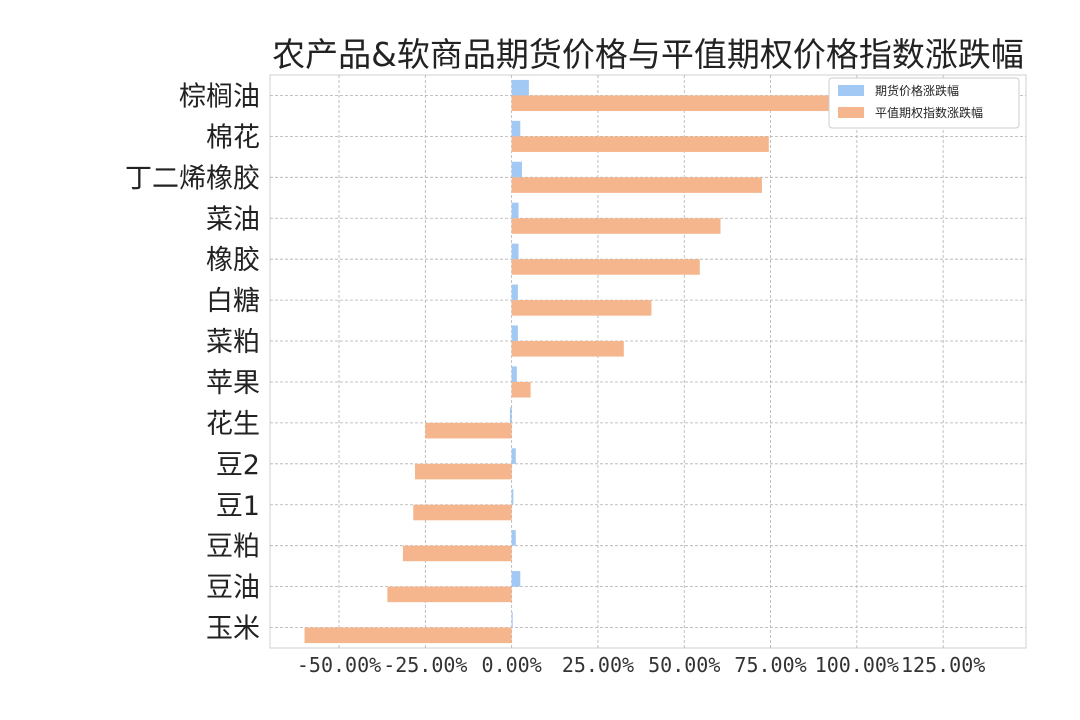 The image size is (1080, 720). Describe the element at coordinates (851, 90) in the screenshot. I see `legend-swatch-futures` at that location.